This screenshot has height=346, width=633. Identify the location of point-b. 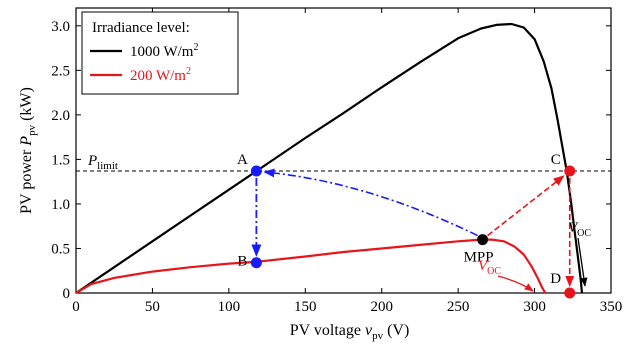
(256, 263).